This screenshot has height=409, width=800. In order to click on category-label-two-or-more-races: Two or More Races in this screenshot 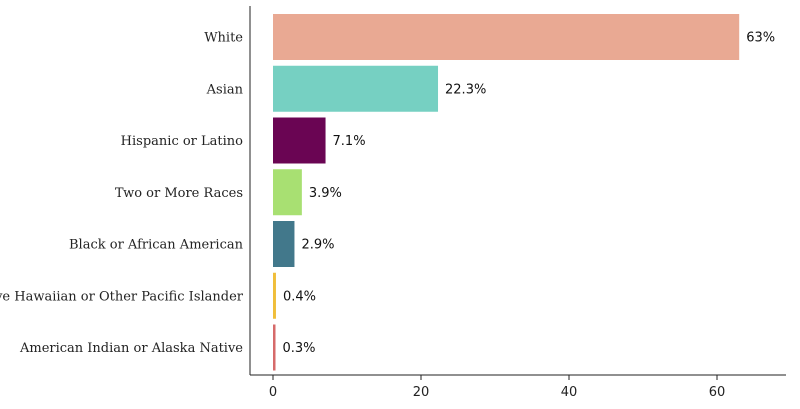, I will do `click(179, 193)`.